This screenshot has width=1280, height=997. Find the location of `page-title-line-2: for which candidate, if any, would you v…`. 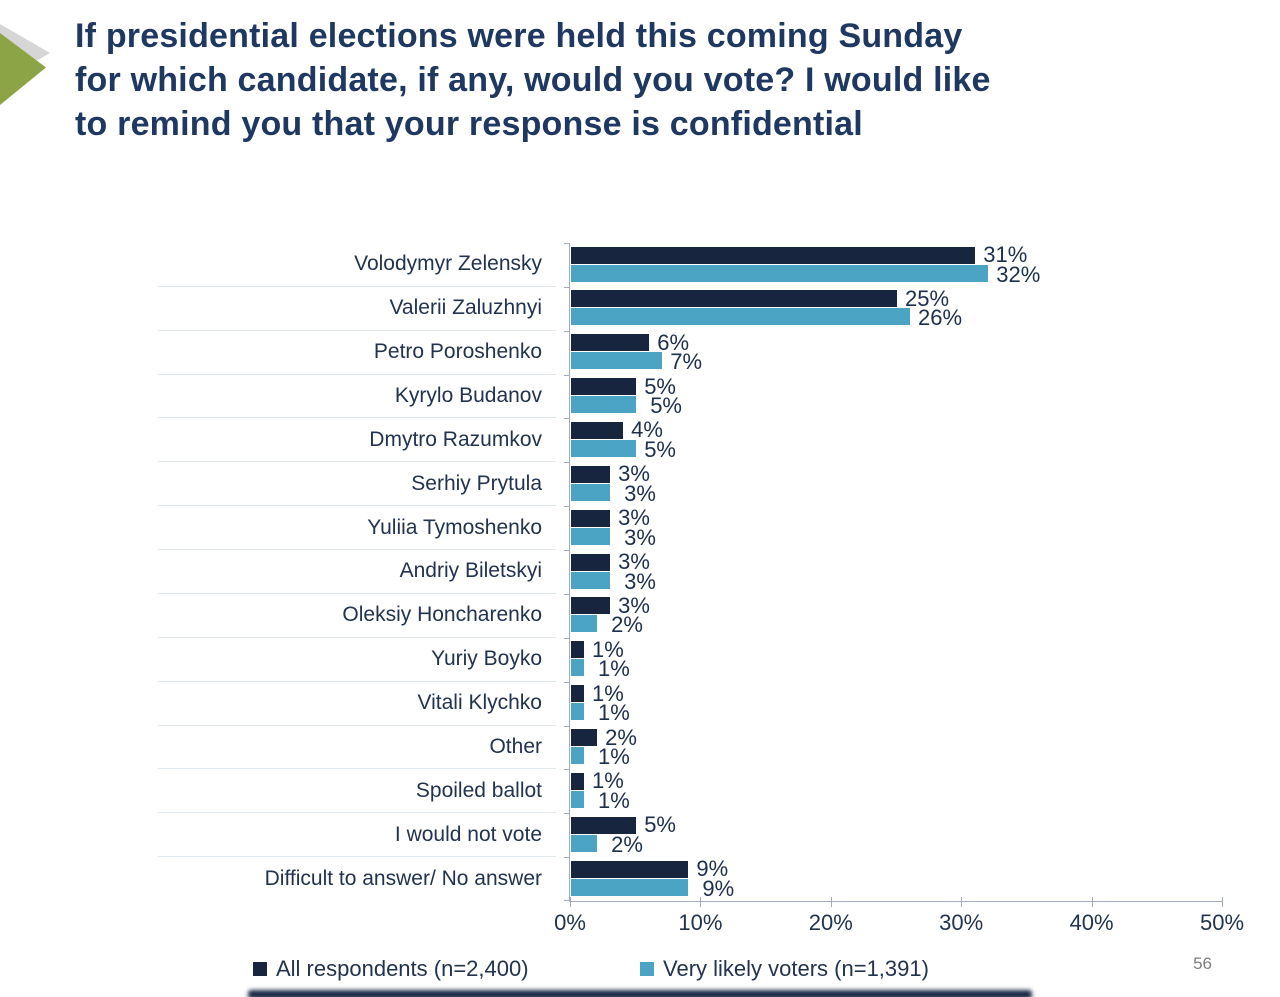

page-title-line-2: for which candidate, if any, would you v… is located at coordinates (533, 80).